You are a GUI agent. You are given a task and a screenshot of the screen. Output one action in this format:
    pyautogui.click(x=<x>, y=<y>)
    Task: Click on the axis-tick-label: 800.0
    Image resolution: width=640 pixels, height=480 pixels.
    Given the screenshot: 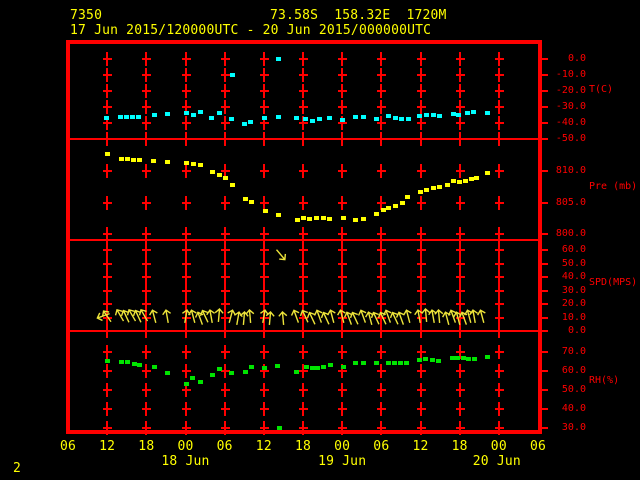 What is the action you would take?
    pyautogui.click(x=570, y=233)
    